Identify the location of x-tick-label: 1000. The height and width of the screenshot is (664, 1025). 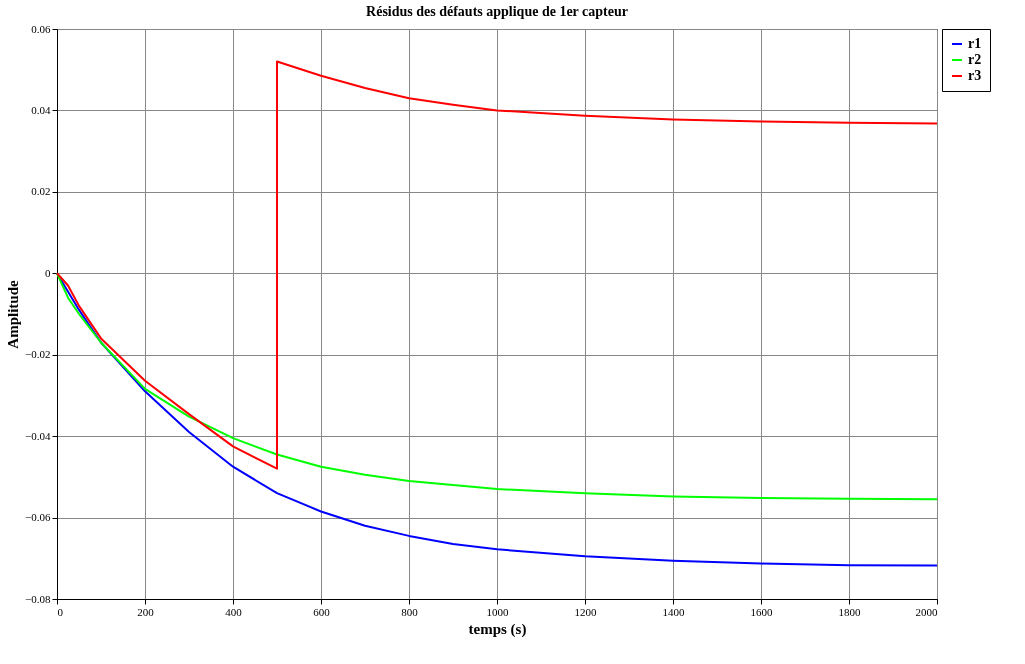
(497, 611).